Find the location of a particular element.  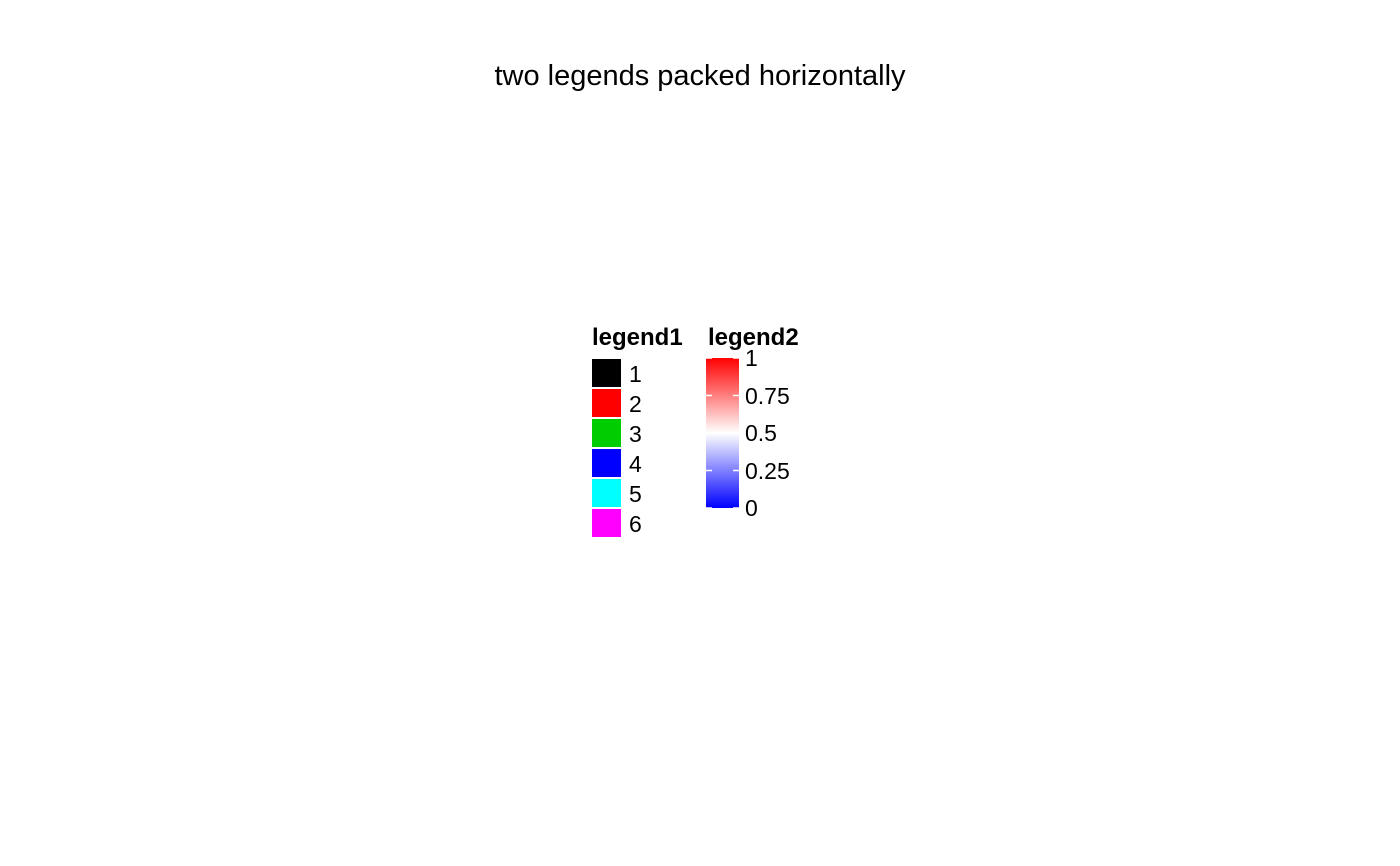

legend1-label: 2 is located at coordinates (635, 404).